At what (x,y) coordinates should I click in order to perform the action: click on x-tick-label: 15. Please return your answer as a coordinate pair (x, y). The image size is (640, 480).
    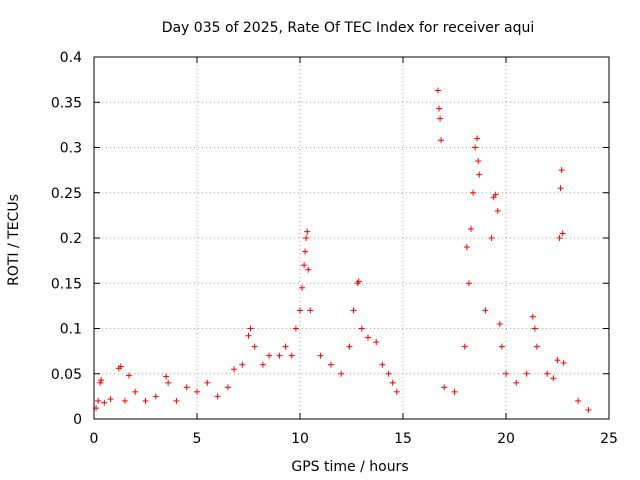
    Looking at the image, I should click on (403, 439).